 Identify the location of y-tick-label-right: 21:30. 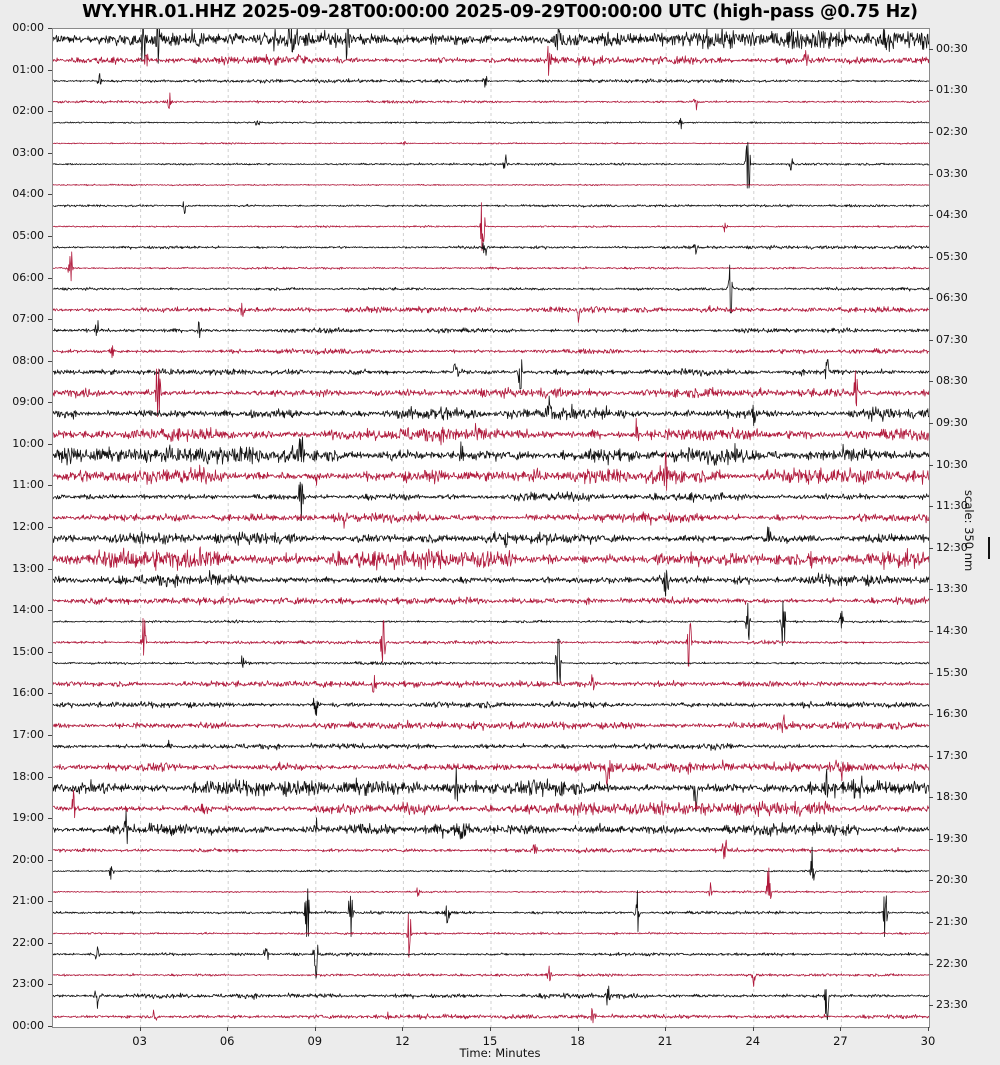
(952, 922).